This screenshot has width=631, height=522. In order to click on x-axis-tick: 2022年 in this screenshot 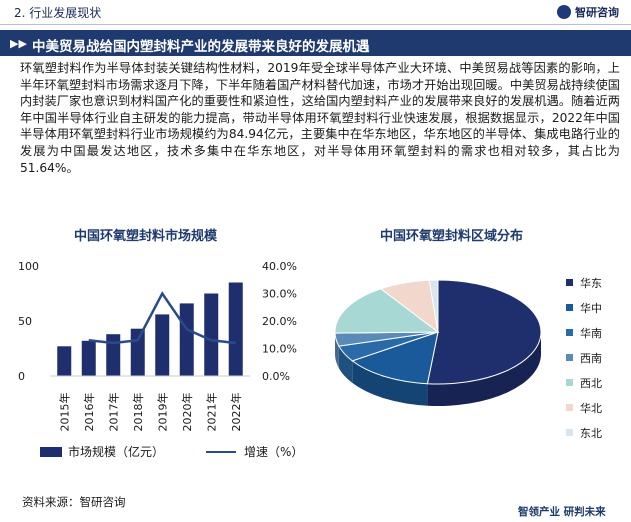, I will do `click(236, 412)`.